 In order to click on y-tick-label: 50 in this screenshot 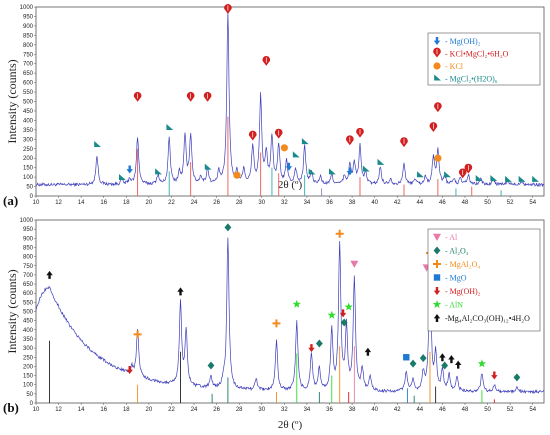, I will do `click(29, 395)`.